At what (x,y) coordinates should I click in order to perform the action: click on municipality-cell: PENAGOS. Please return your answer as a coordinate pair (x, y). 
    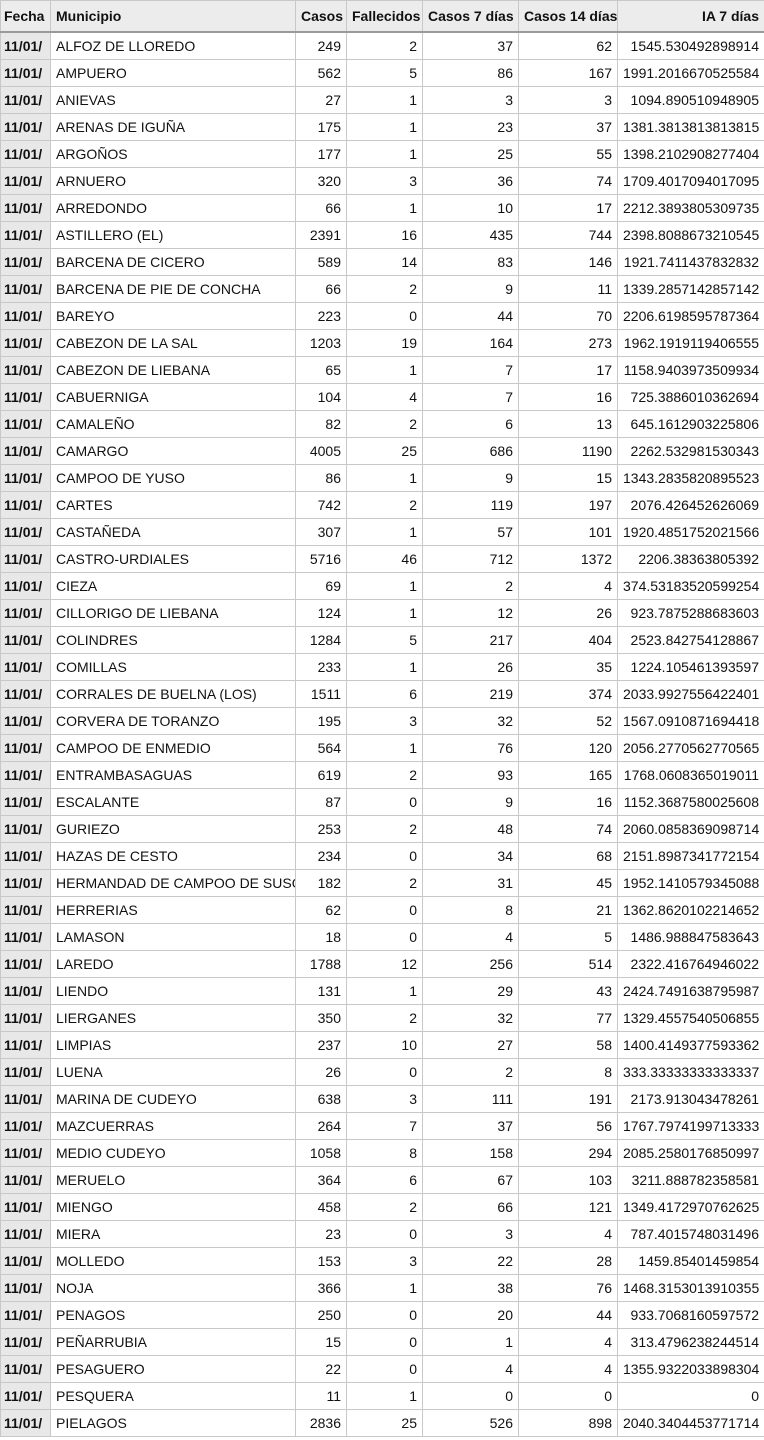
    Looking at the image, I should click on (173, 1315).